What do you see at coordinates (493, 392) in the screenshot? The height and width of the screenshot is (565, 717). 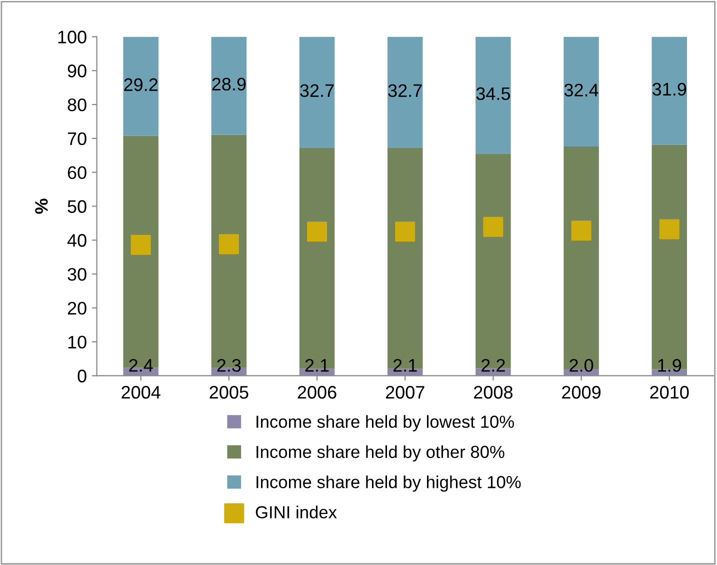 I see `x-tick-label: 2008` at bounding box center [493, 392].